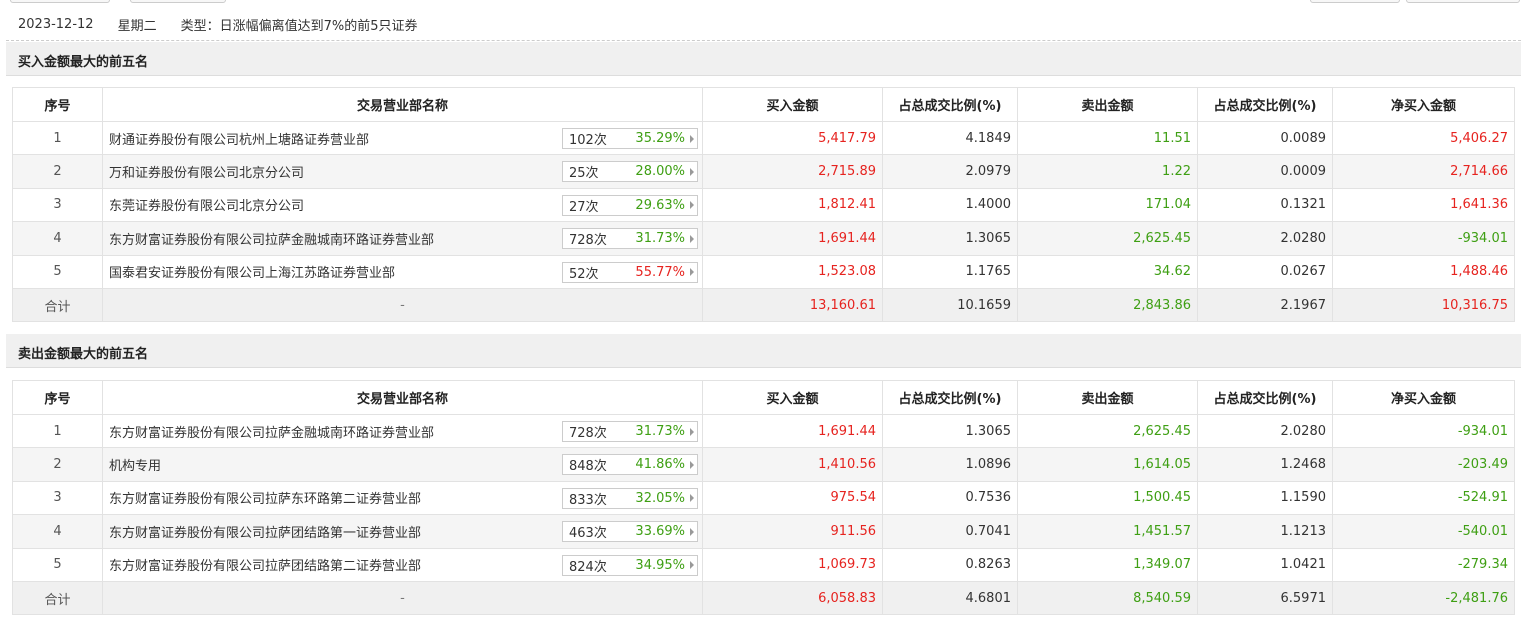 The width and height of the screenshot is (1521, 624). I want to click on broker-name: 国泰君安证券股份有限公司上海江苏路证券营业部, so click(252, 274).